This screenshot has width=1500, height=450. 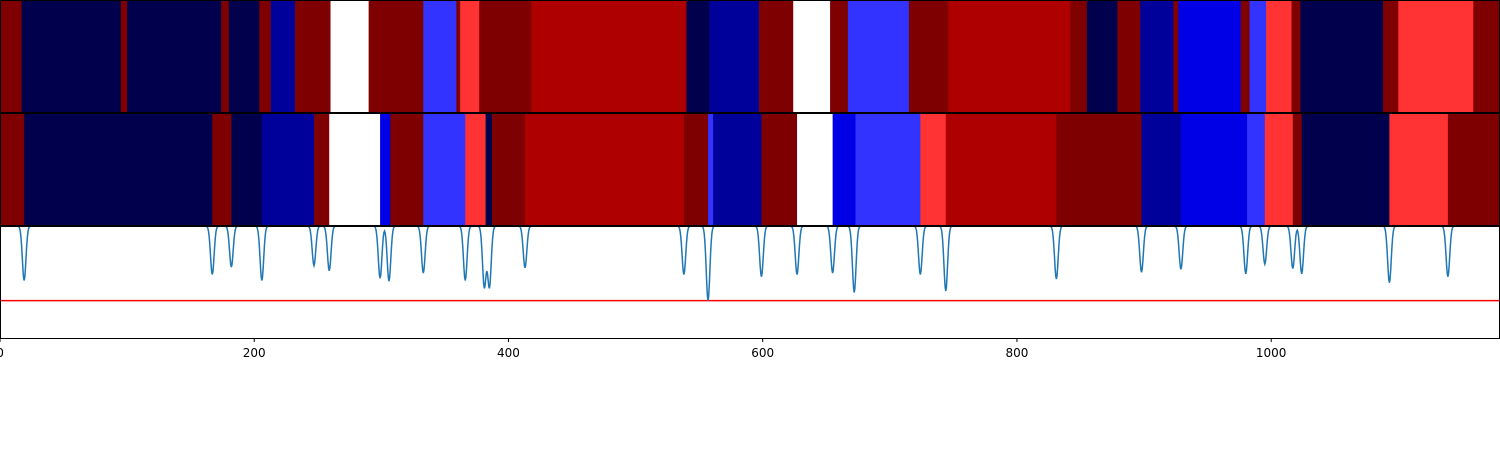 I want to click on x-tick-label: 1000, so click(x=1271, y=353).